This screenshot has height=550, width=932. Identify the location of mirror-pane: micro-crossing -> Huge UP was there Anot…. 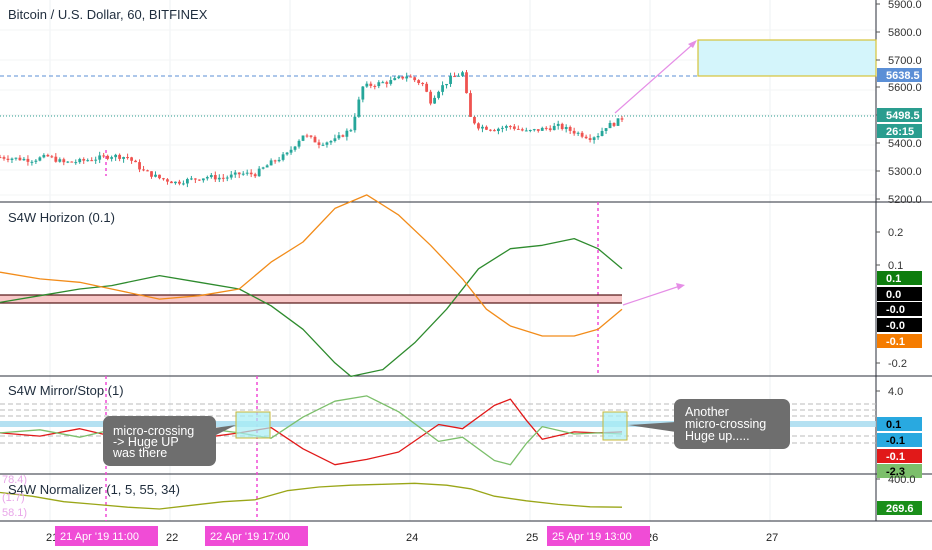
(438, 424).